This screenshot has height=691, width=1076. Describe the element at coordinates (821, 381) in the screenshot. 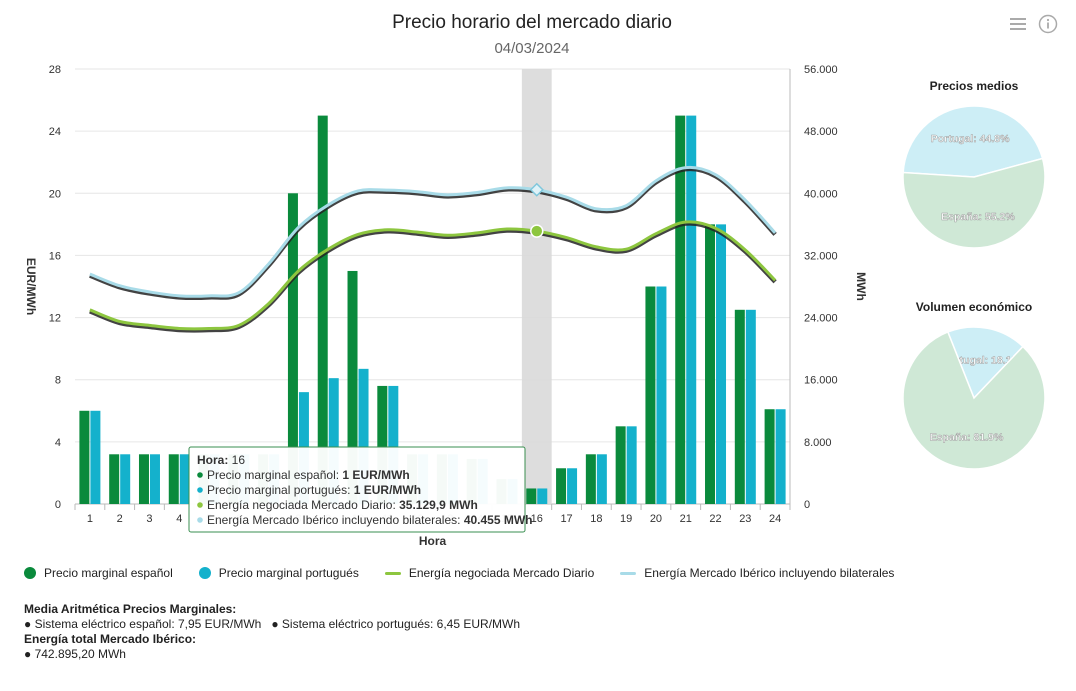

I see `y-tick-label-right: 16.000` at that location.